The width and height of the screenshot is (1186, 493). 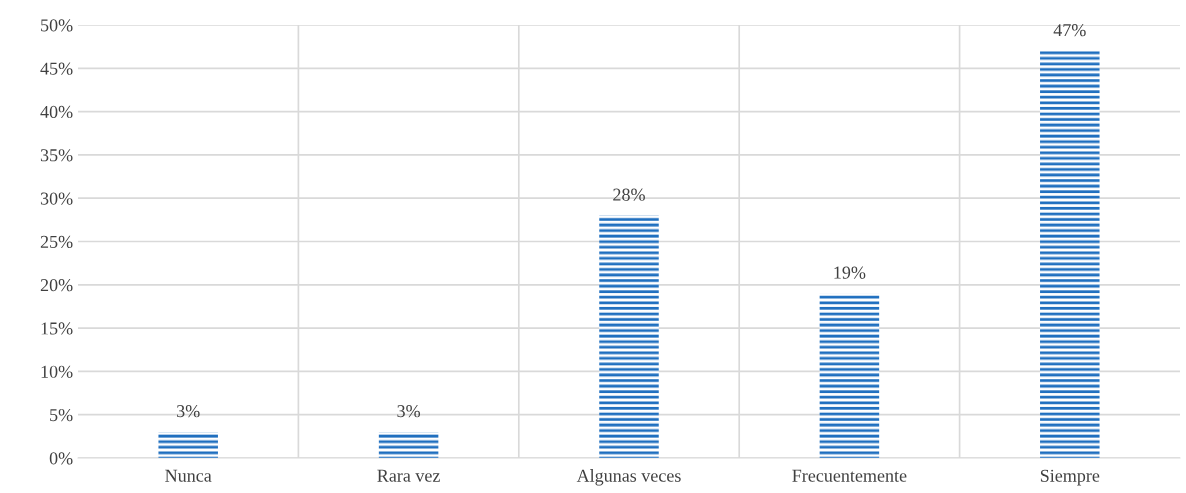 I want to click on y-tick-label: 25%, so click(x=56, y=241).